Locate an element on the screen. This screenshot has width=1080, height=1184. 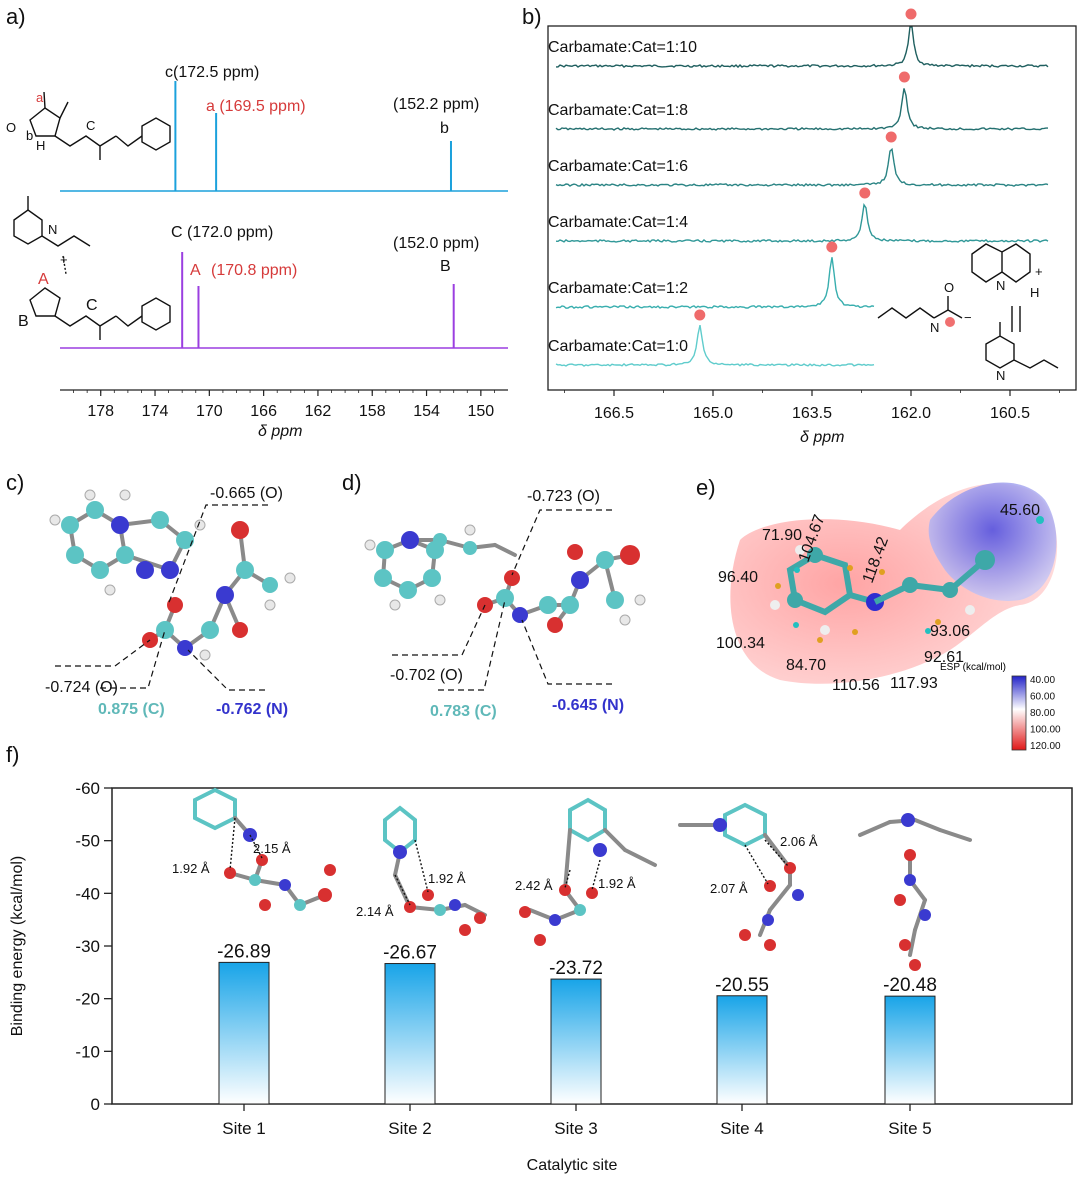
b-series-label: Carbamate:Cat=1:8 is located at coordinates (618, 110).